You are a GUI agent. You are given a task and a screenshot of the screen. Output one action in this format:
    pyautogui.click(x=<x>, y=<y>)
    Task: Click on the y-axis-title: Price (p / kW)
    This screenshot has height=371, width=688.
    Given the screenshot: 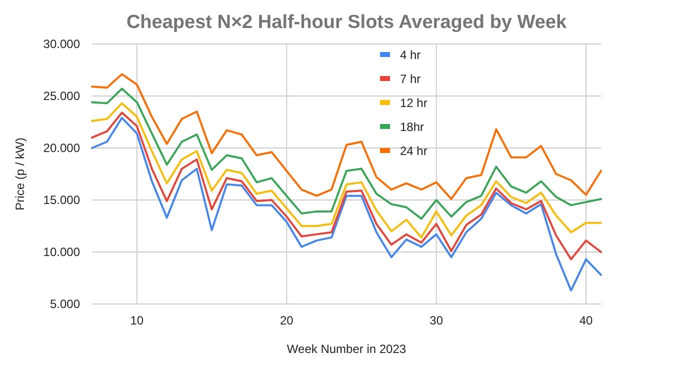 What is the action you would take?
    pyautogui.click(x=20, y=174)
    